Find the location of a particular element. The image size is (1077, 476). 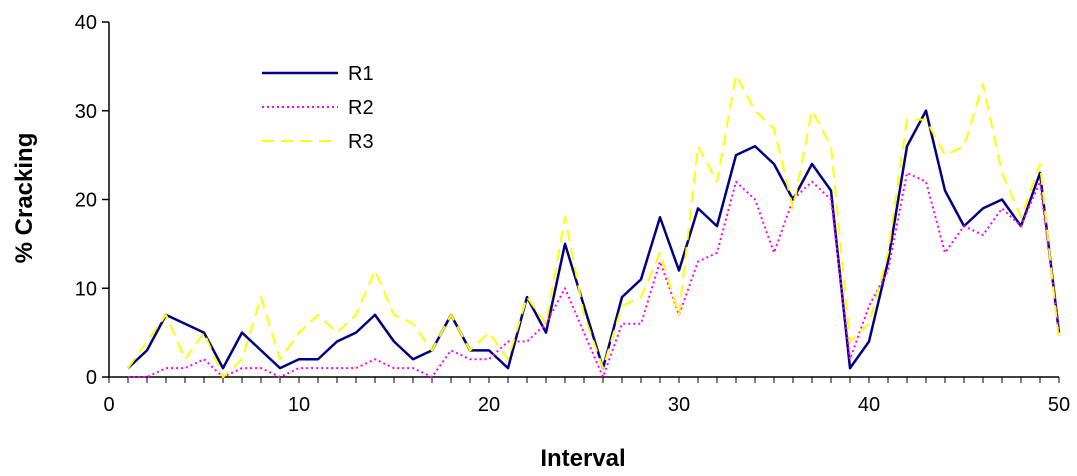

x-tick-label: 10 is located at coordinates (299, 405).